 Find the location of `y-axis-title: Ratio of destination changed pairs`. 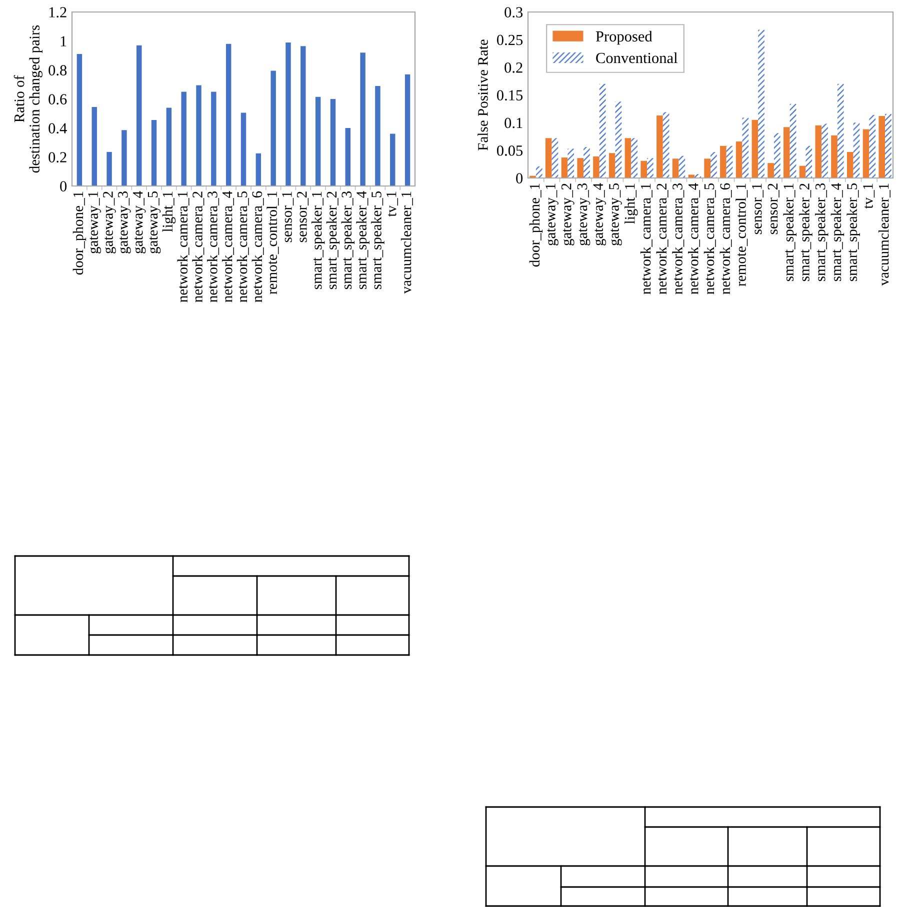

y-axis-title: Ratio of destination changed pairs is located at coordinates (28, 99).